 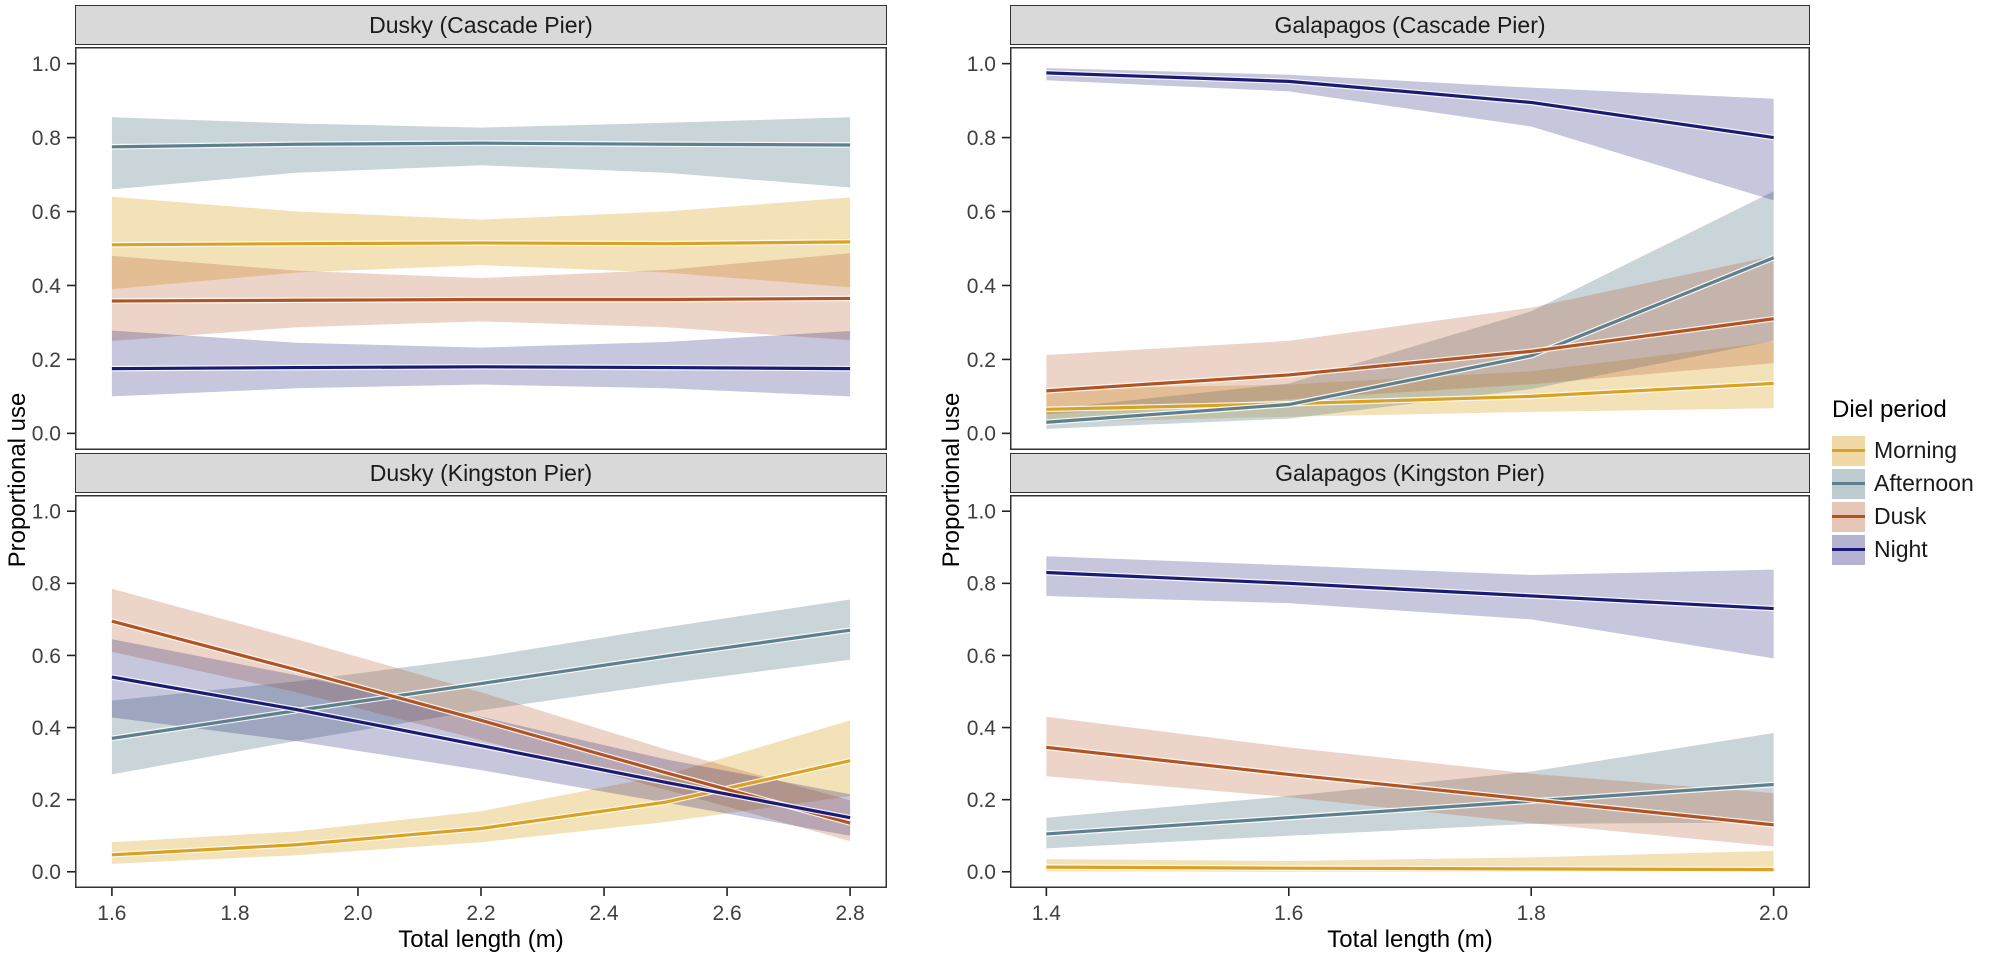 I want to click on legend-label: Dusk, so click(x=1900, y=516).